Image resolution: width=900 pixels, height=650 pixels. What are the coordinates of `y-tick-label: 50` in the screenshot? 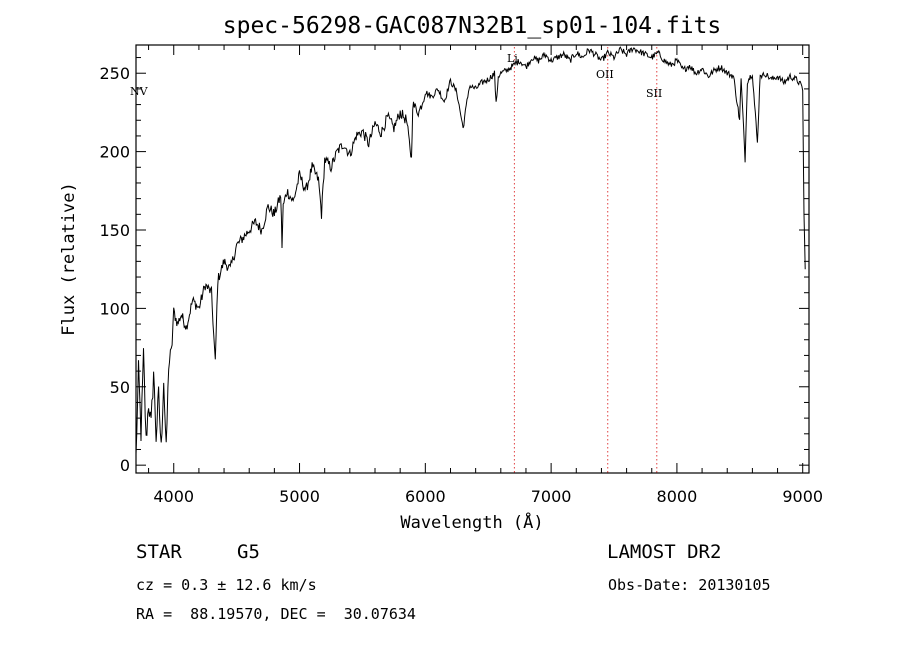 It's located at (120, 387).